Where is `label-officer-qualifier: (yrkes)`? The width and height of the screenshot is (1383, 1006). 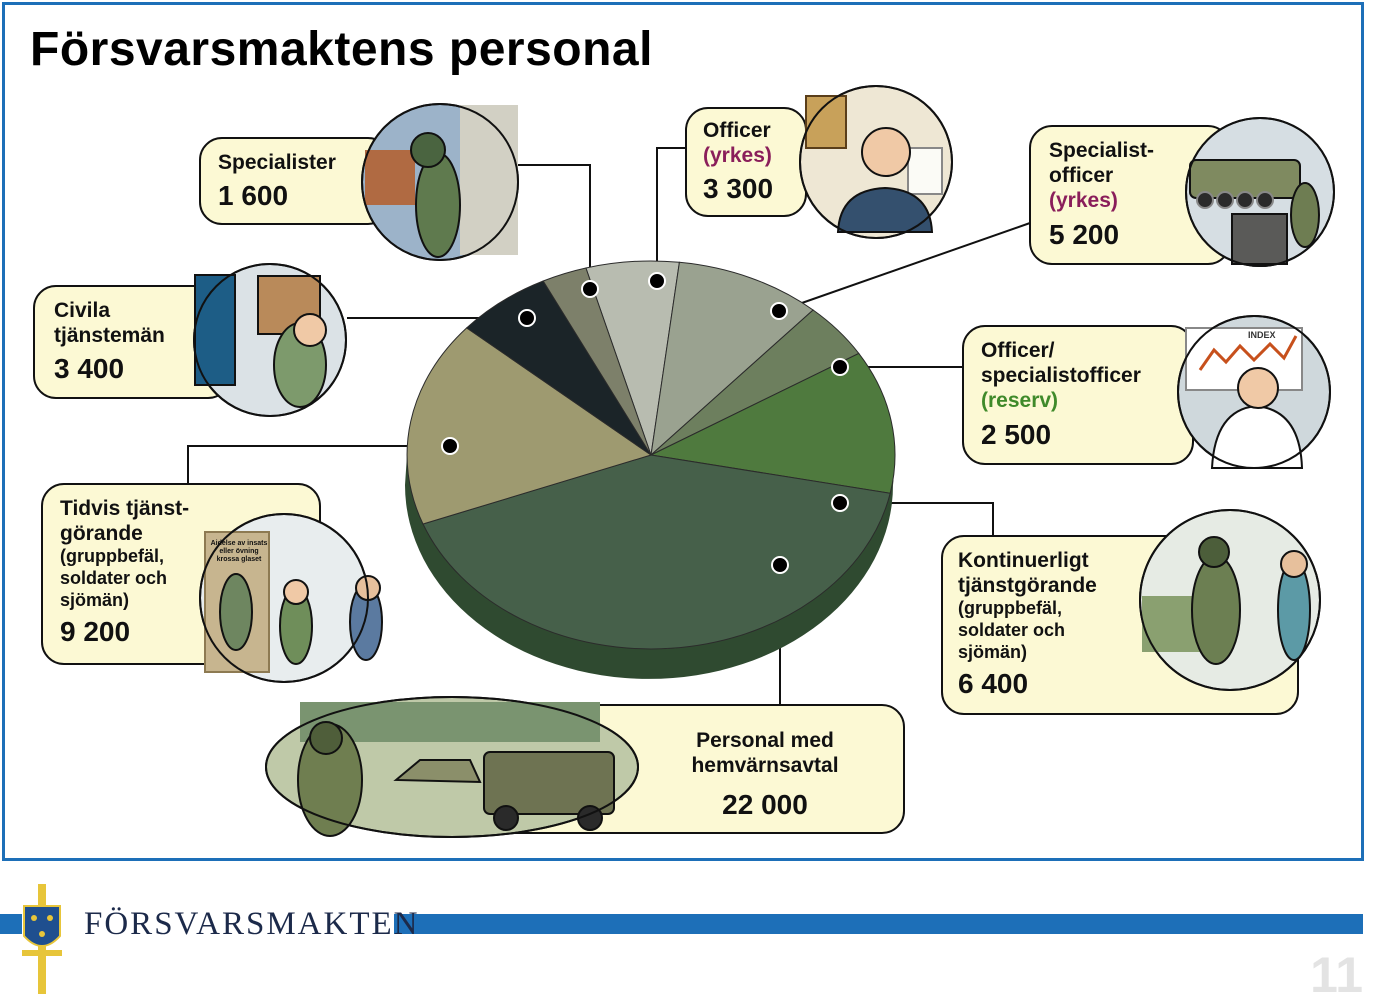
label-officer-qualifier: (yrkes) is located at coordinates (737, 156).